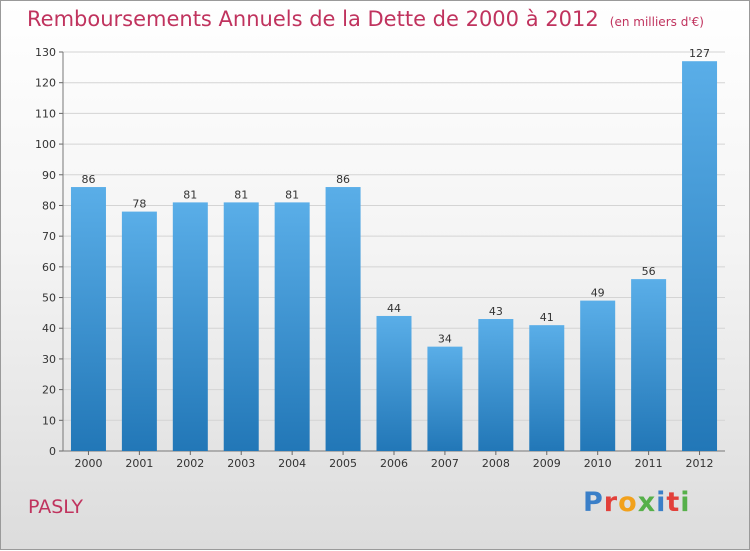  Describe the element at coordinates (49, 420) in the screenshot. I see `y-tick-label: 10` at that location.